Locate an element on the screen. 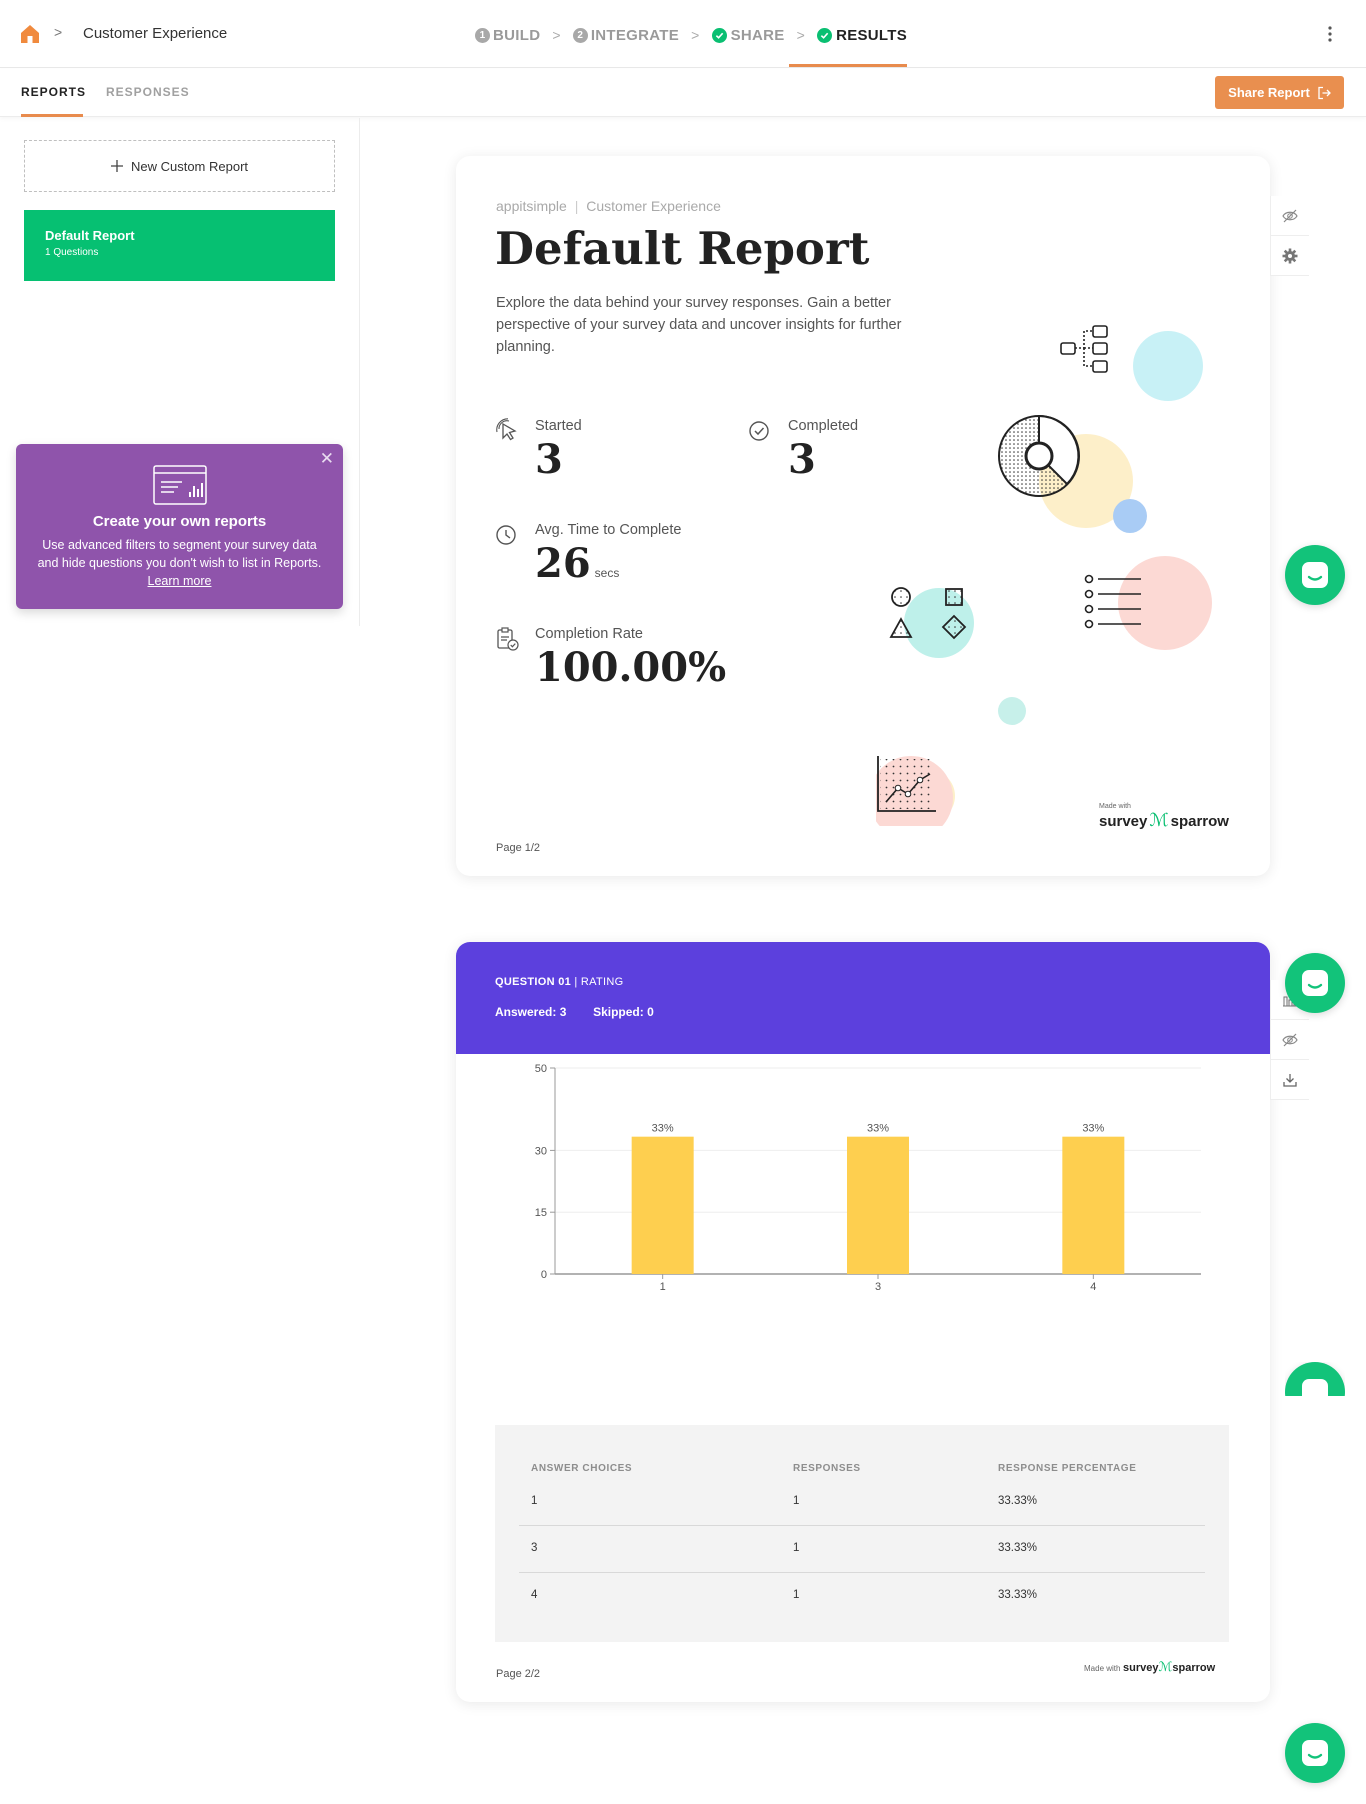  download-button is located at coordinates (1290, 1080).